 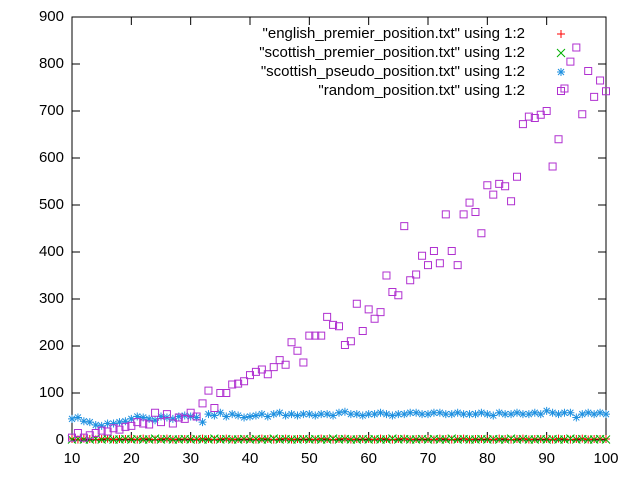 I want to click on x-tick-label: 70, so click(x=428, y=458).